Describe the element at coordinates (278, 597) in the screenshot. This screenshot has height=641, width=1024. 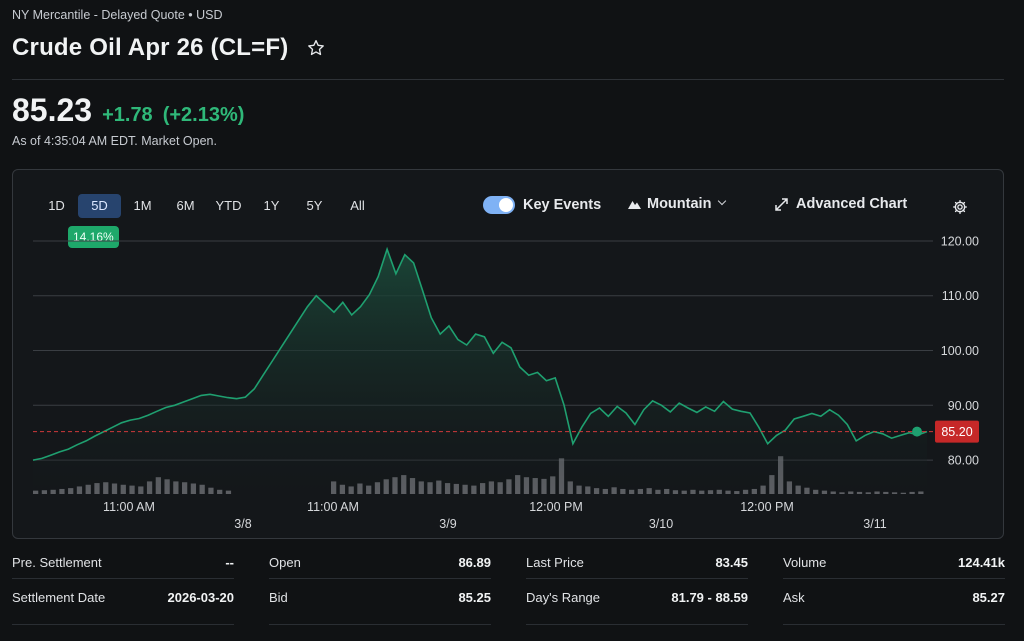
I see `stat-label: Bid` at that location.